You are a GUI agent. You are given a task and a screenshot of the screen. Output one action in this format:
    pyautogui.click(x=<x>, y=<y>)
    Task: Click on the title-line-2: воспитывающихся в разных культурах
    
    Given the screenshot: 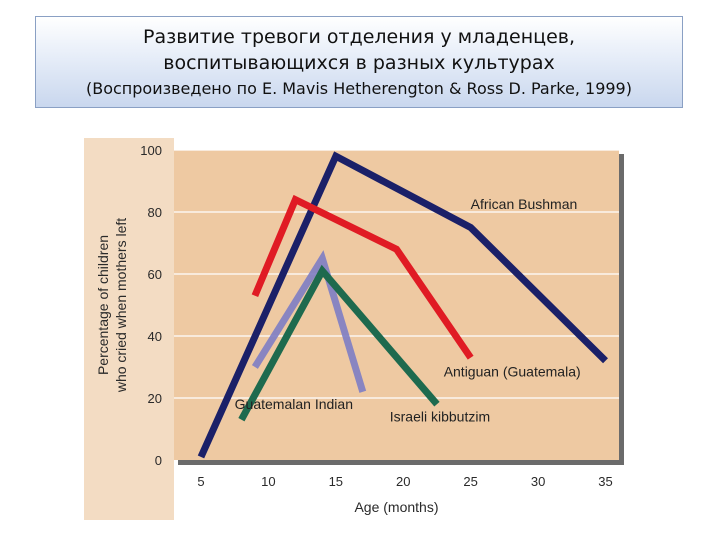 What is the action you would take?
    pyautogui.click(x=359, y=63)
    